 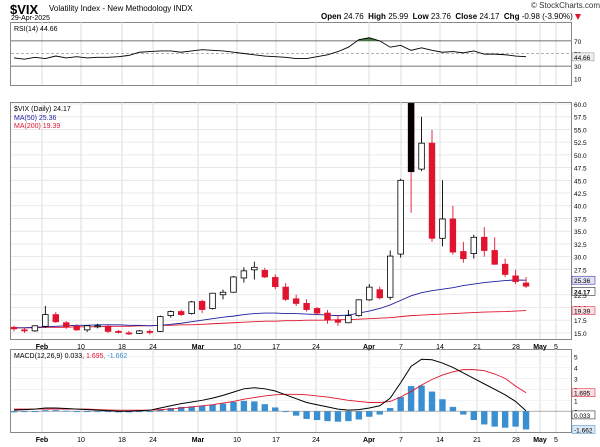 I want to click on high-label: High, so click(x=377, y=16).